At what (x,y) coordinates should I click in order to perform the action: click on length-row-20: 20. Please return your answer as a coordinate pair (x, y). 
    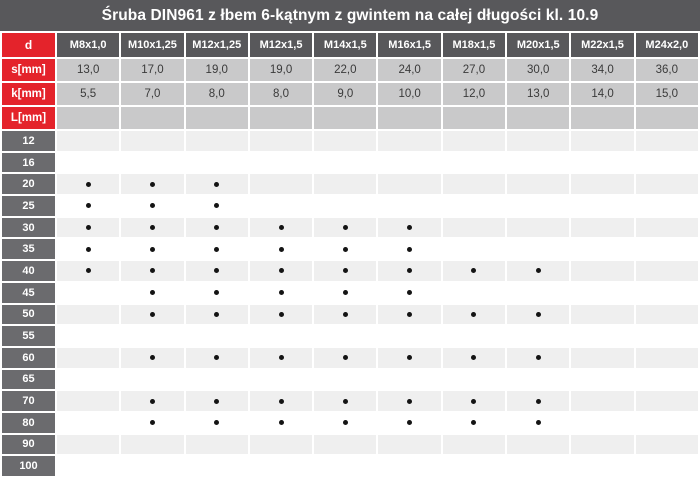
    Looking at the image, I should click on (350, 184).